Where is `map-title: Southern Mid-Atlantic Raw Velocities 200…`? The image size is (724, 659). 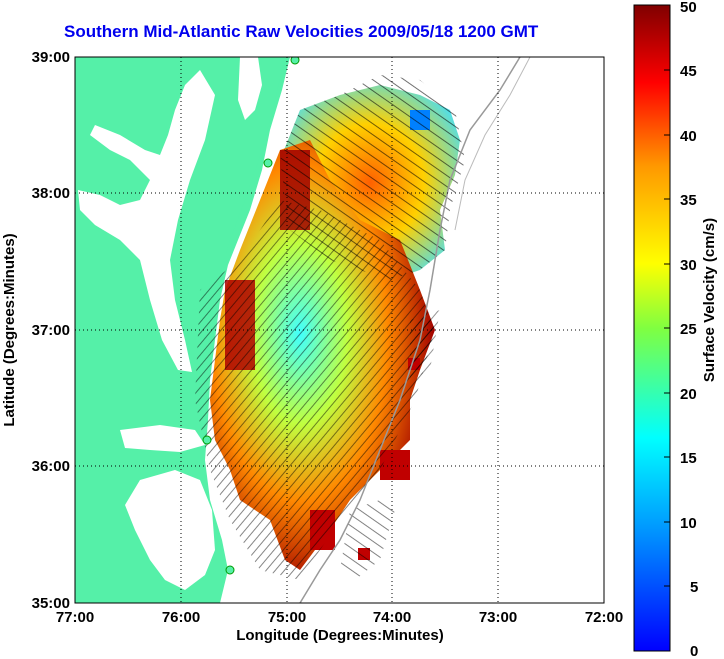
map-title: Southern Mid-Atlantic Raw Velocities 200… is located at coordinates (301, 31).